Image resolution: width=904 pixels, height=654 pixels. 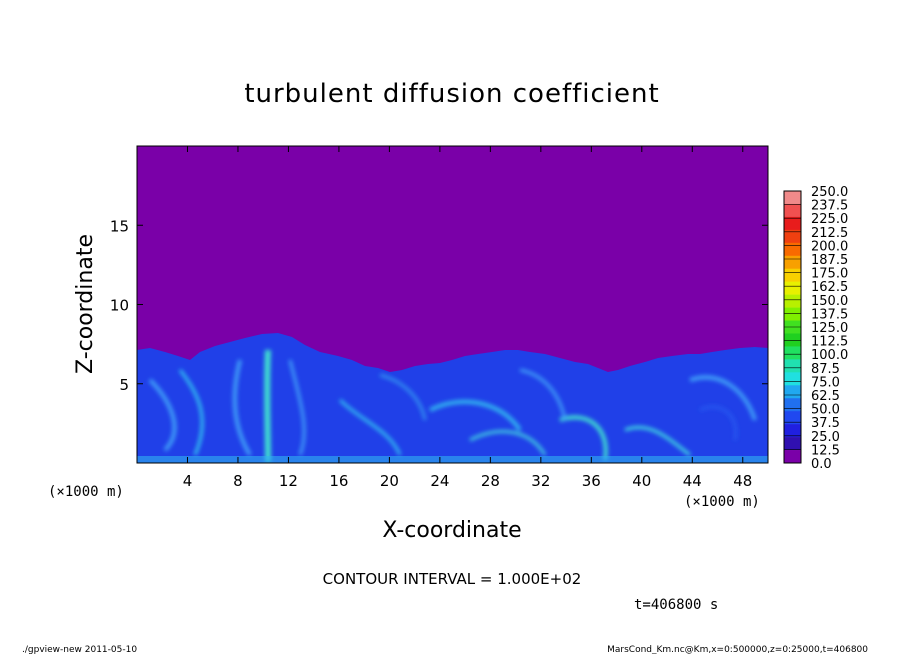 I want to click on y-tick-label: 10, so click(x=119, y=306).